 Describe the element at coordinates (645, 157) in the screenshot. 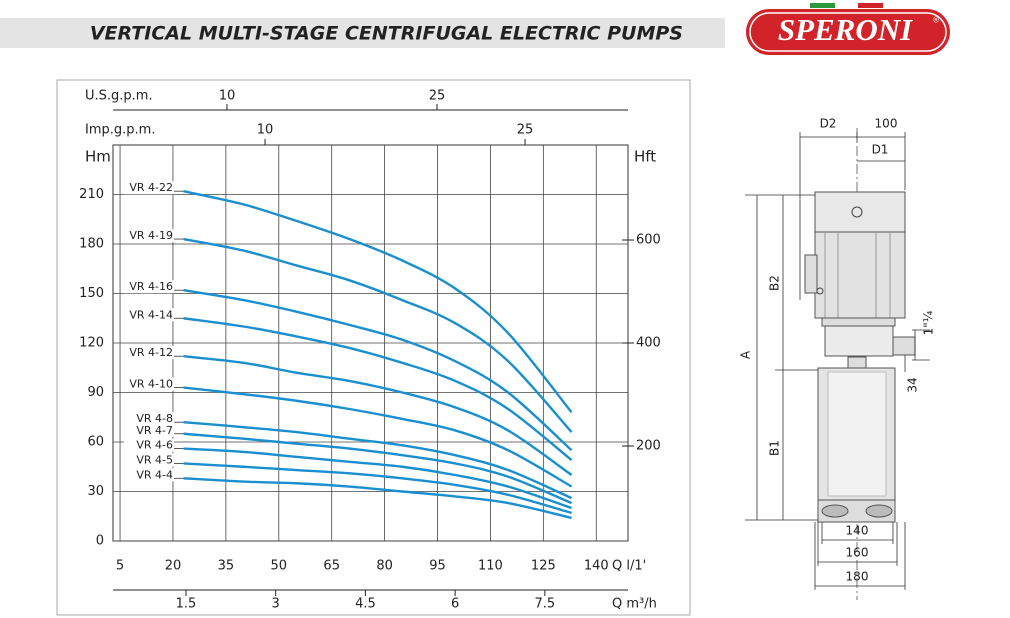

I see `y2-axis-label: Hft` at that location.